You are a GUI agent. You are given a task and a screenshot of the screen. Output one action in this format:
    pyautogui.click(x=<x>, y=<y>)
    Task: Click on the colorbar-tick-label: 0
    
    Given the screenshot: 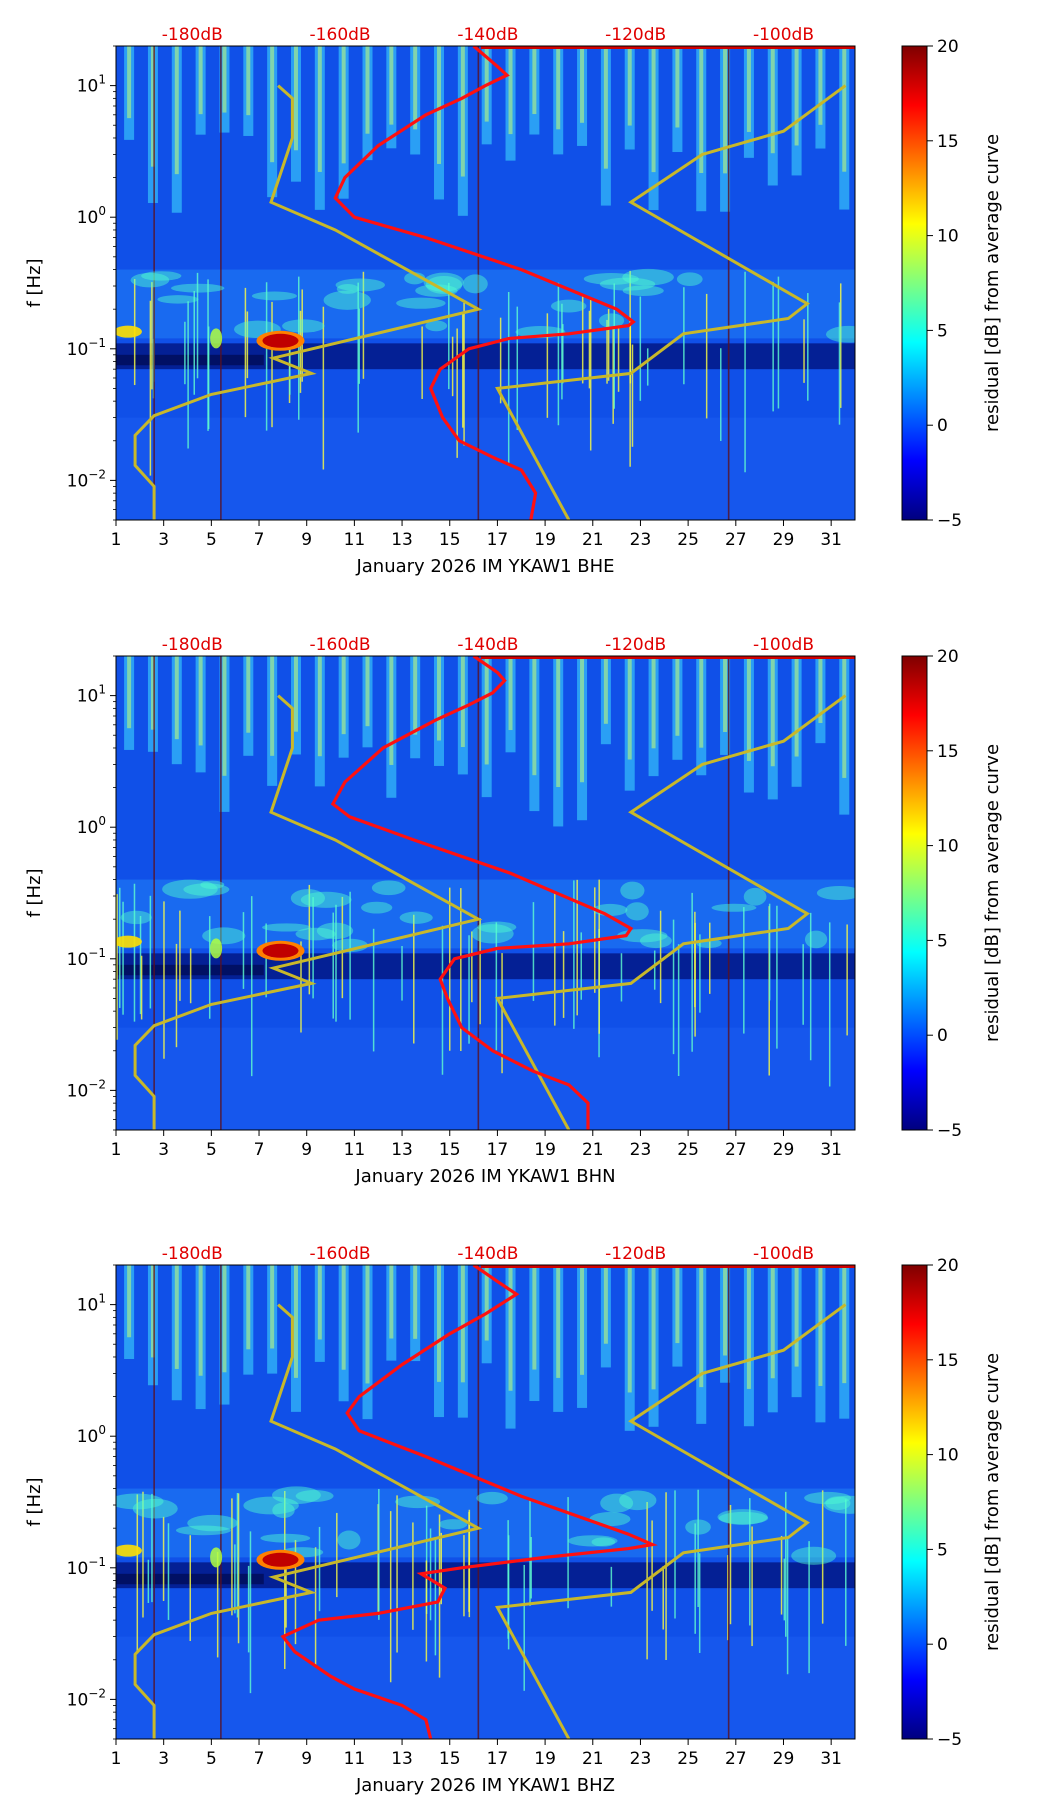 What is the action you would take?
    pyautogui.click(x=942, y=1645)
    